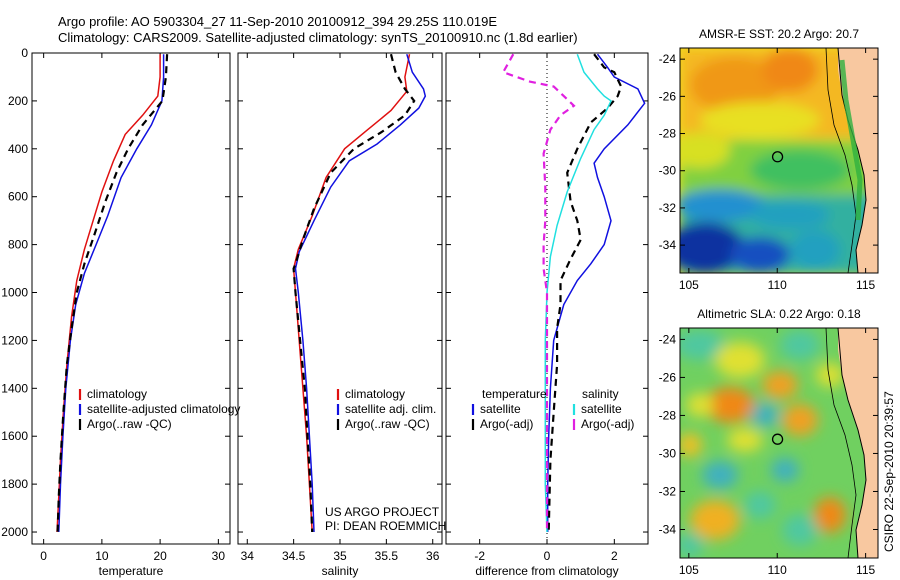  What do you see at coordinates (18, 197) in the screenshot?
I see `temperature-ytick-label: 600` at bounding box center [18, 197].